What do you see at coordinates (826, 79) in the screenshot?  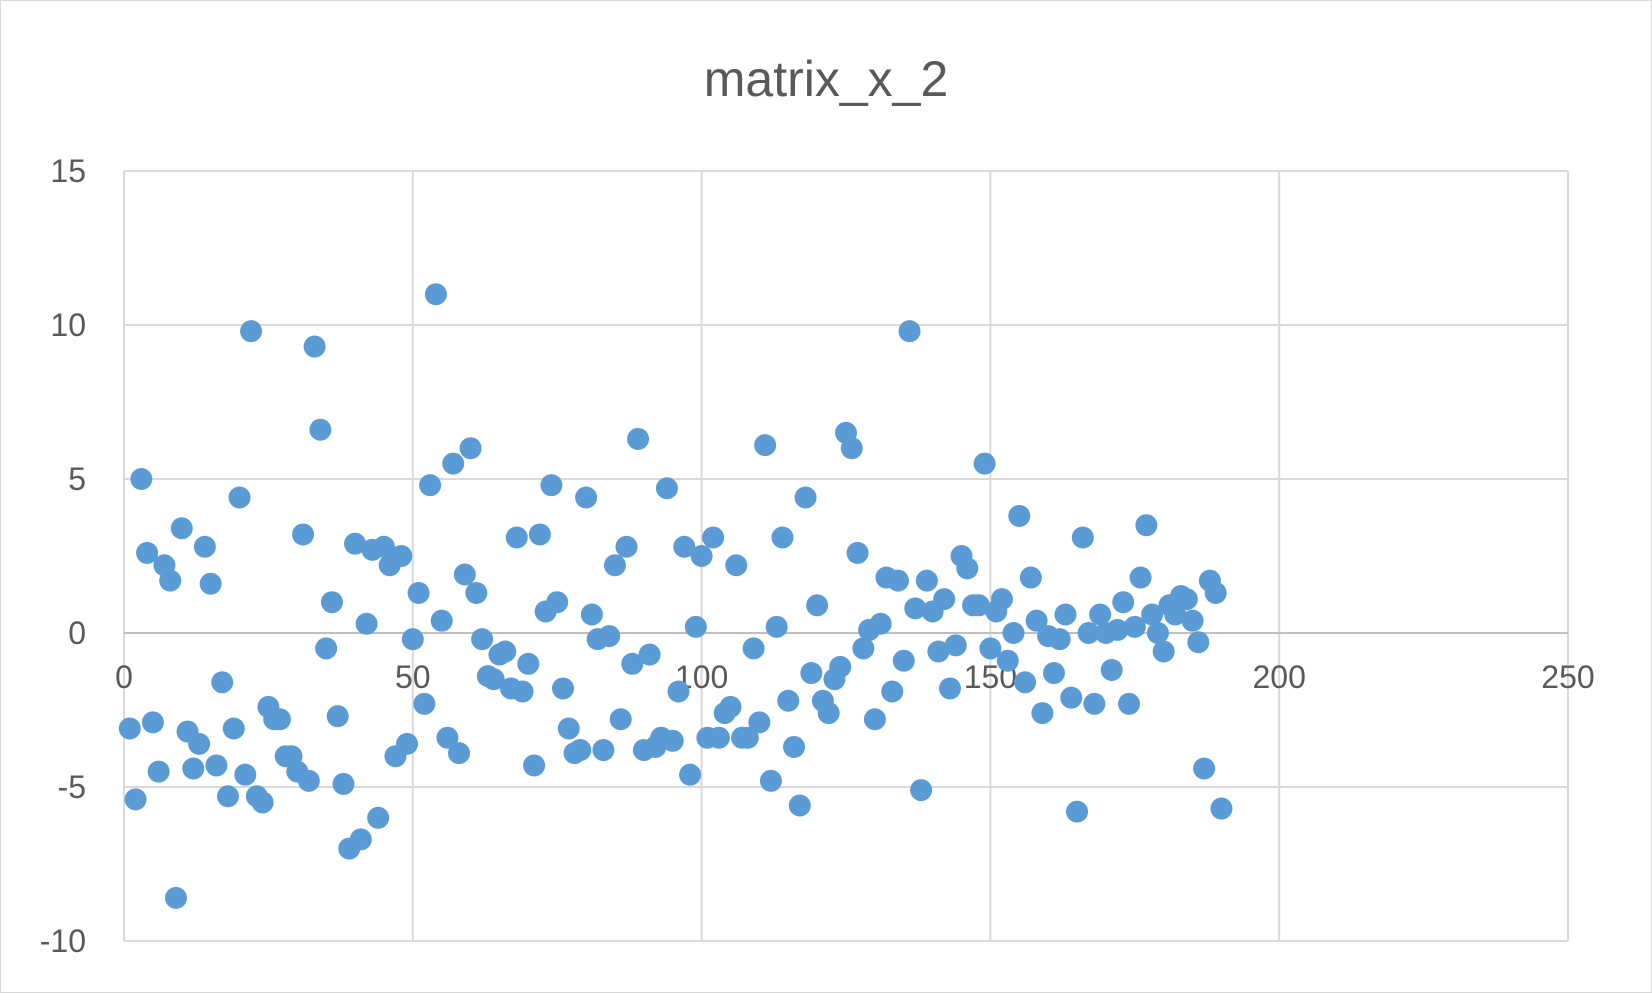 I see `chart-title: matrix_x_2` at bounding box center [826, 79].